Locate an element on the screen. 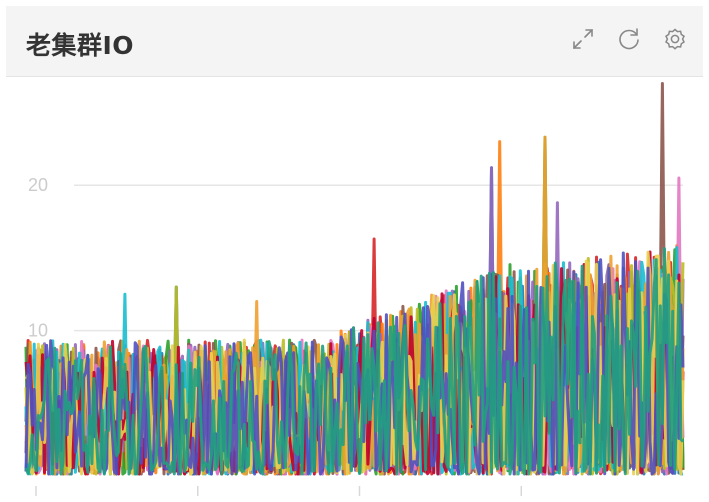 Image resolution: width=709 pixels, height=502 pixels. refresh-icon is located at coordinates (629, 39).